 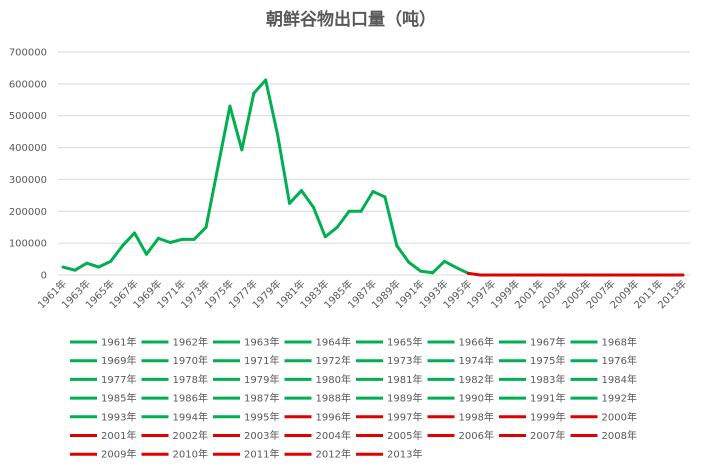 I want to click on legend-item: 1969年, so click(x=103, y=360).